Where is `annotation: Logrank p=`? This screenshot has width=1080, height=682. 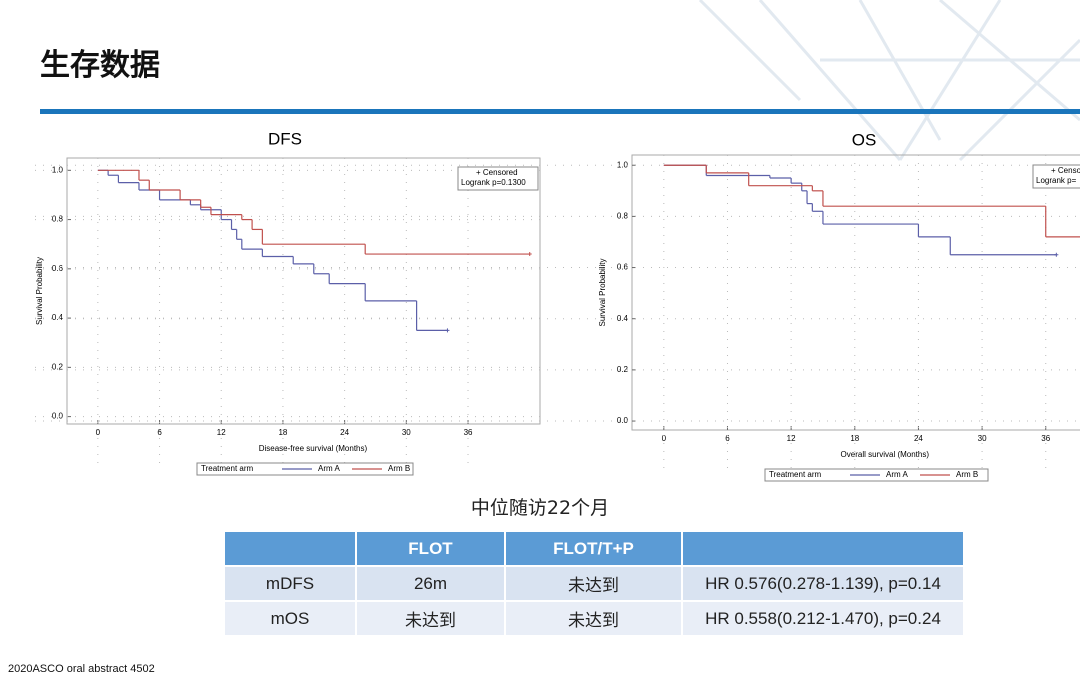
annotation: Logrank p= is located at coordinates (1056, 180).